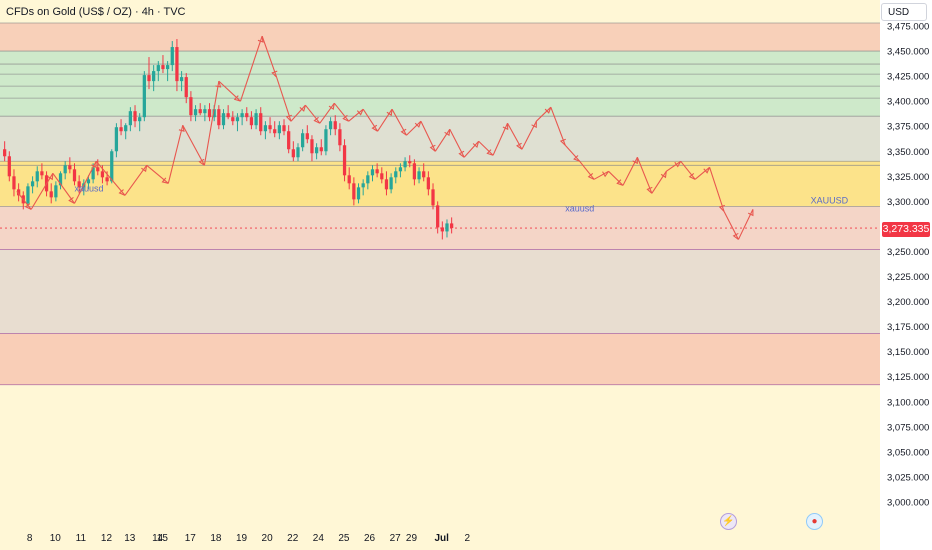 The image size is (932, 550). What do you see at coordinates (908, 377) in the screenshot?
I see `y-tick-label: 3,125.000` at bounding box center [908, 377].